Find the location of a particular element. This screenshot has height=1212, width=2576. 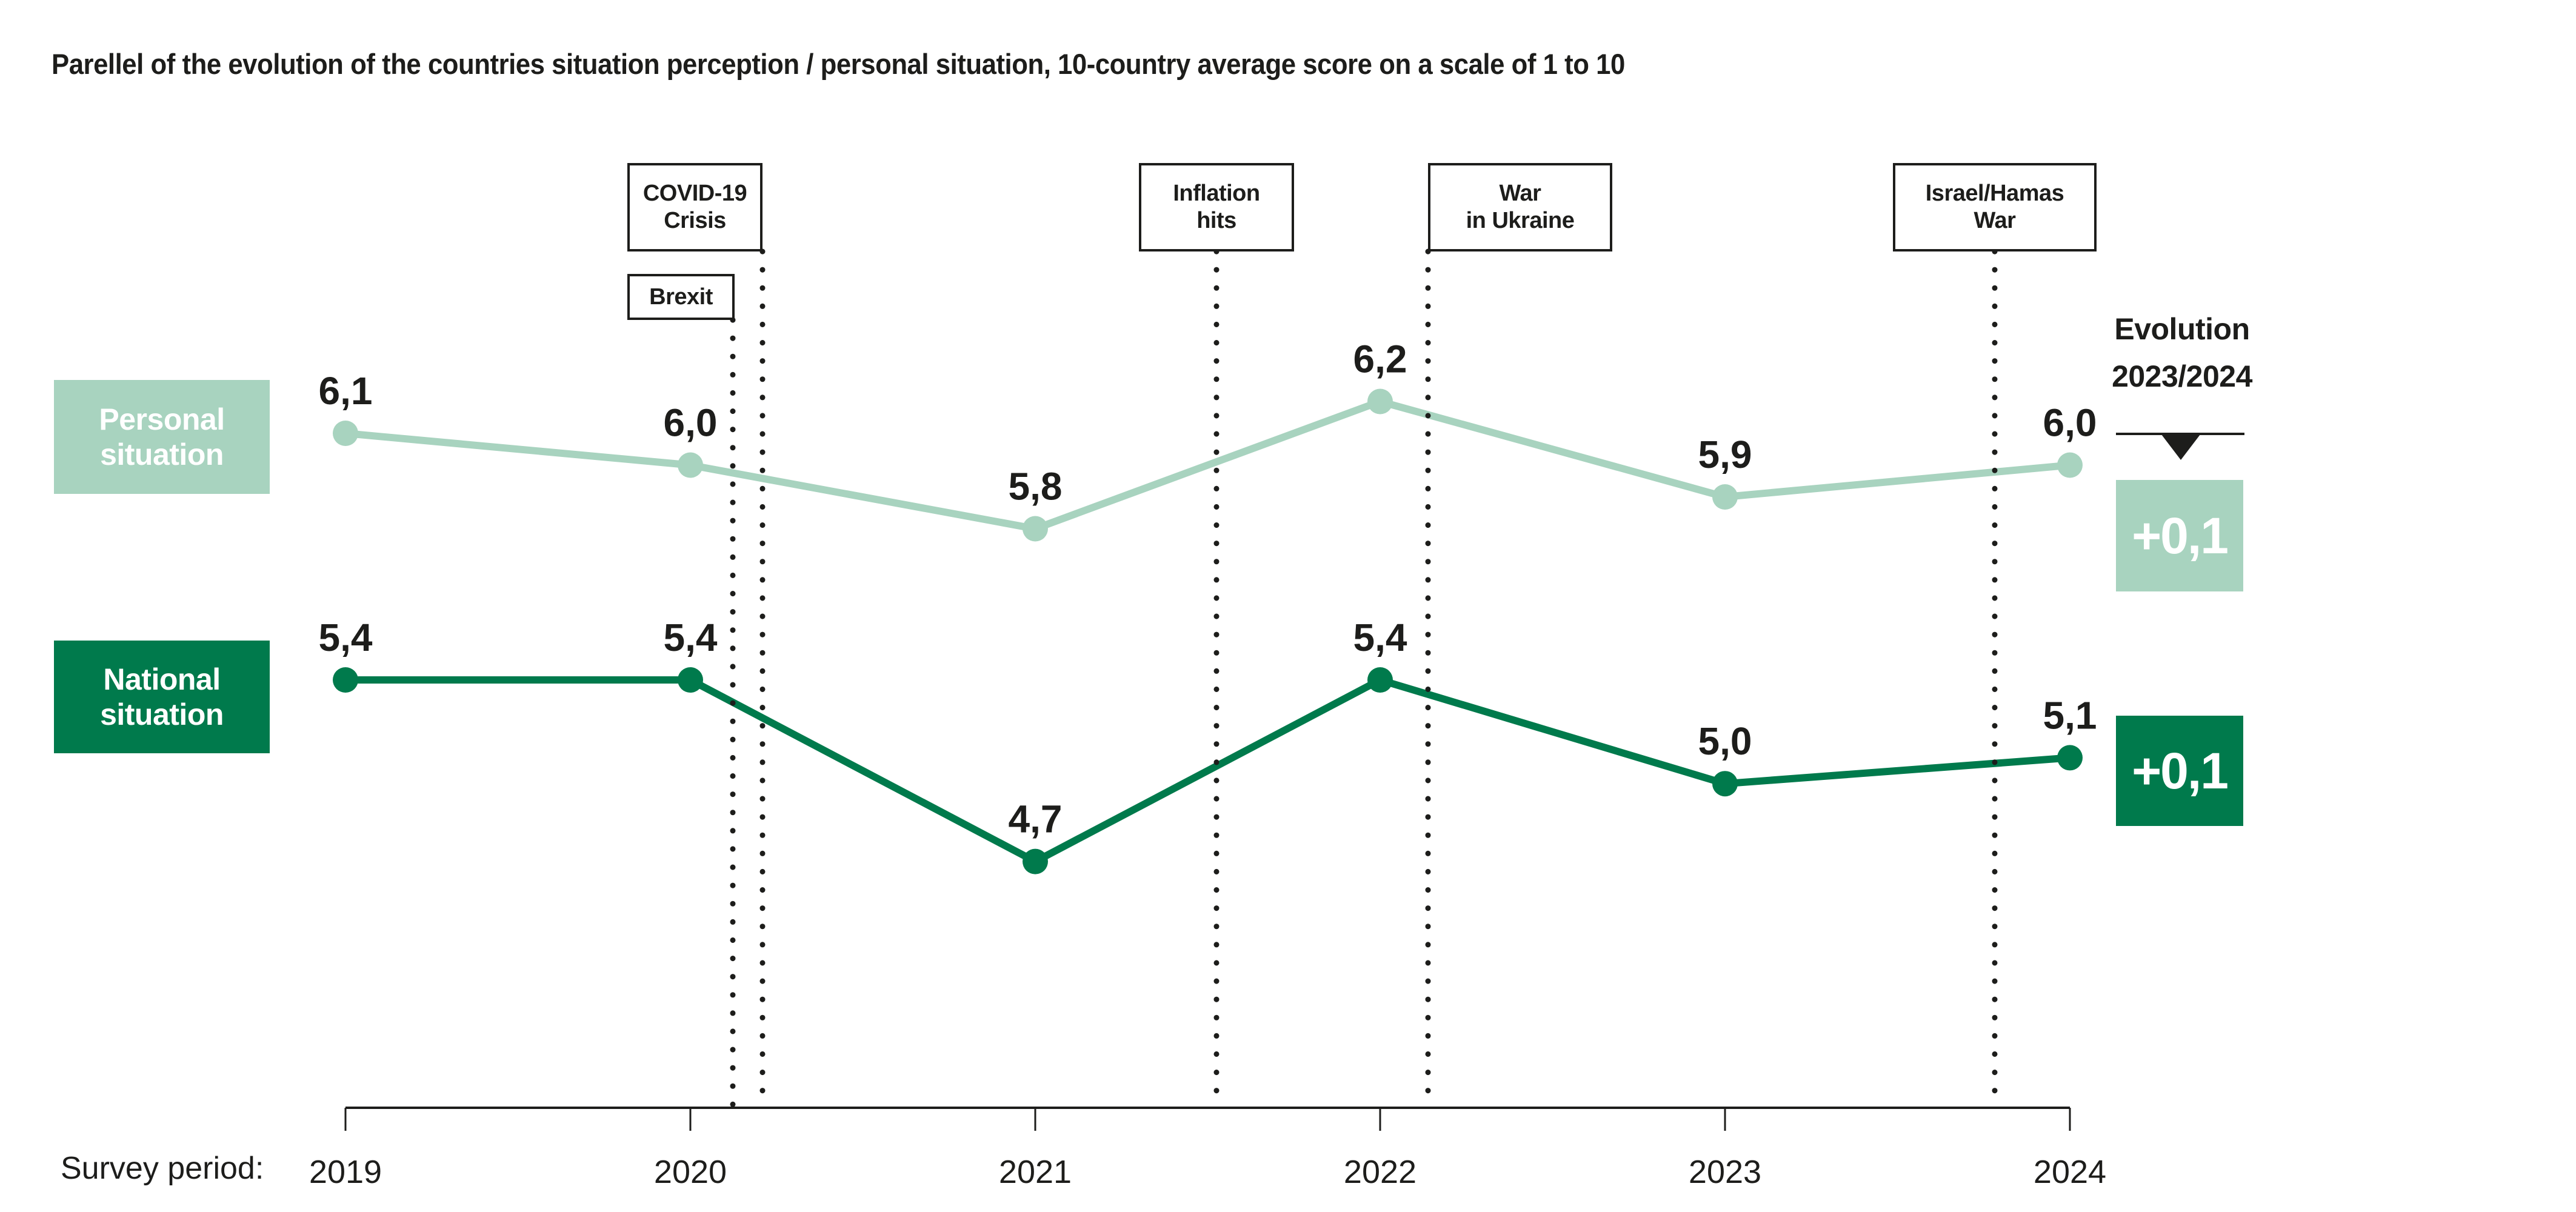

event-box-brexit: Brexit is located at coordinates (681, 297).